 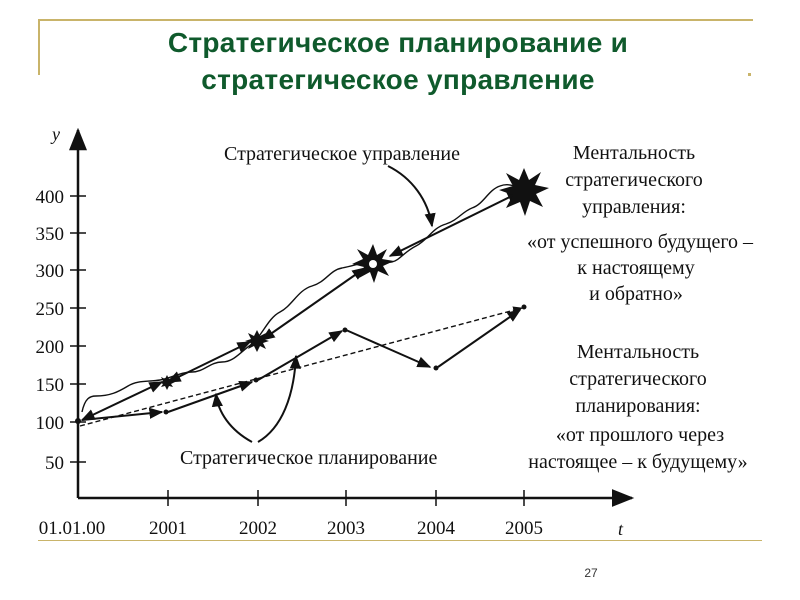 I want to click on frame-bottom-line, so click(x=400, y=540).